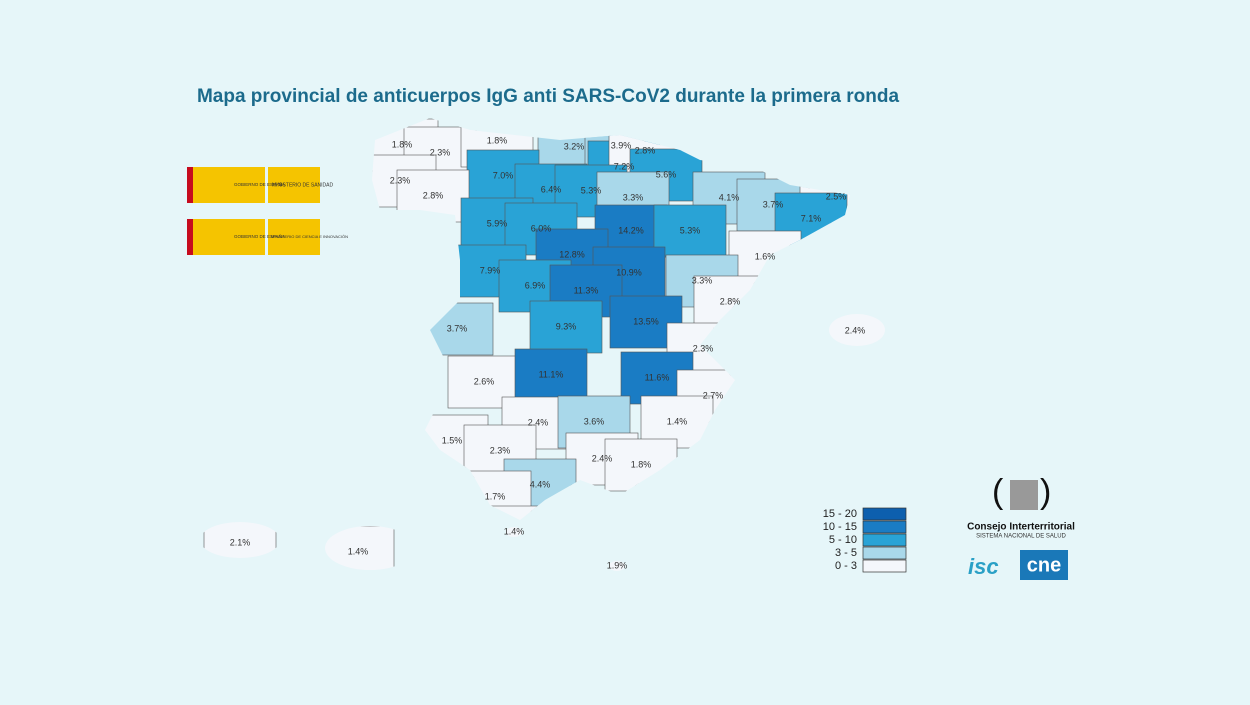  Describe the element at coordinates (540, 484) in the screenshot. I see `province-label: 4.4%` at that location.